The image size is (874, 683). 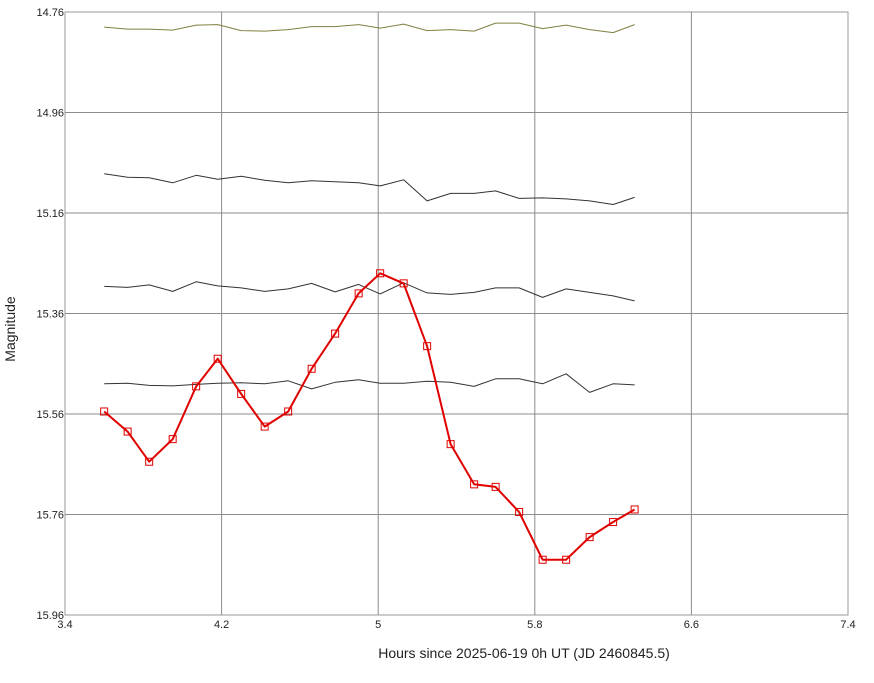 What do you see at coordinates (534, 625) in the screenshot?
I see `x-tick-label: 5.8` at bounding box center [534, 625].